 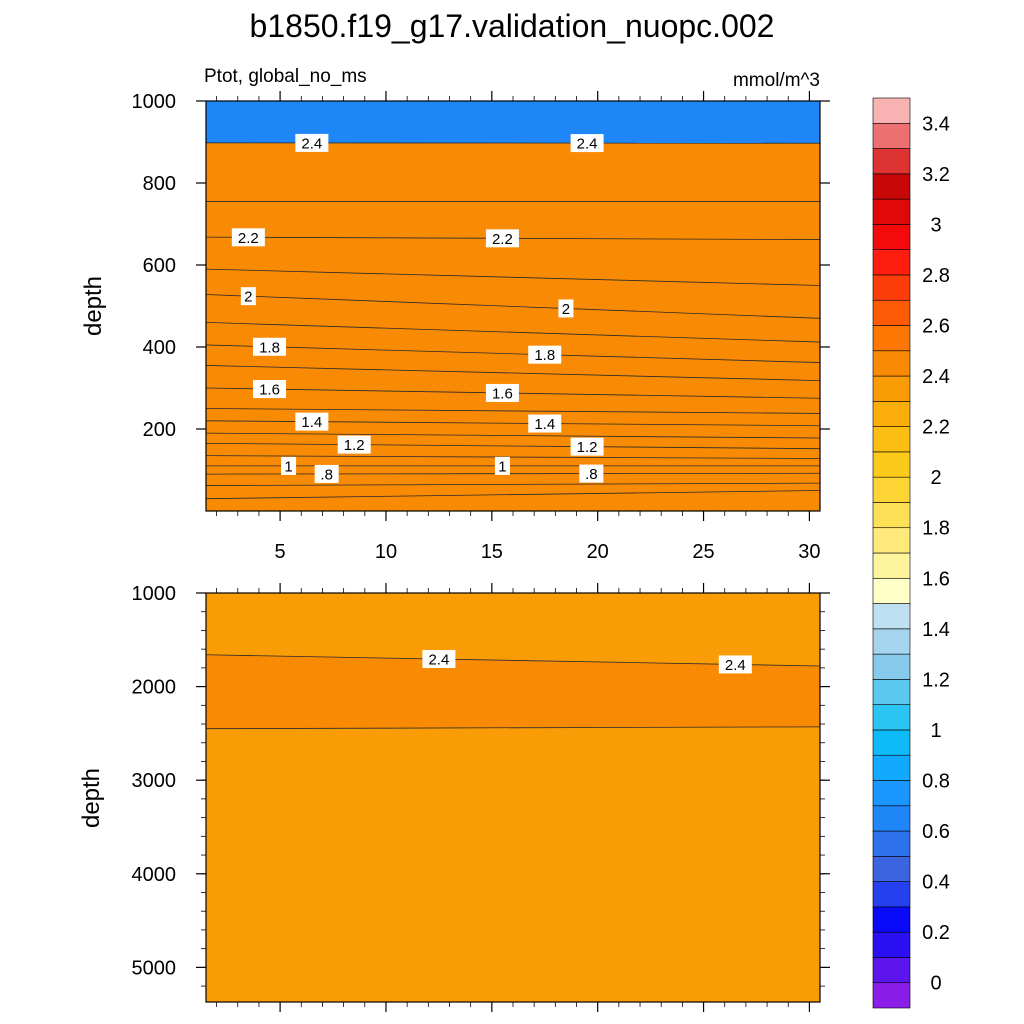 What do you see at coordinates (936, 579) in the screenshot?
I see `colorbar-tick-label: 1.6` at bounding box center [936, 579].